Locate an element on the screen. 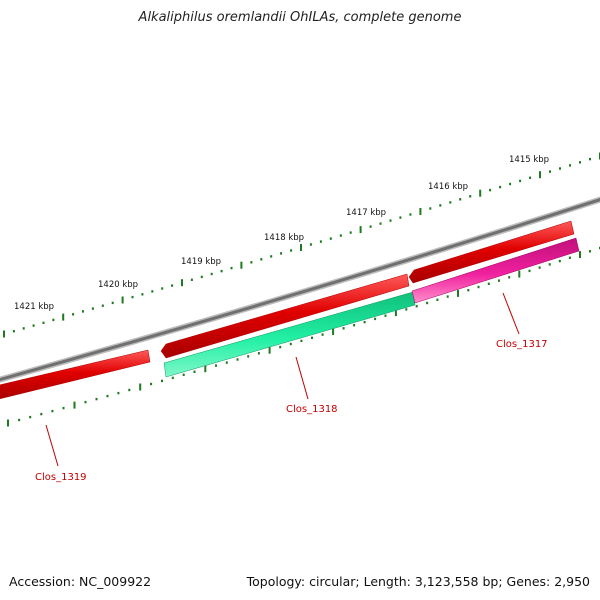 This screenshot has height=600, width=600. scale-label-1418: 1418 kbp is located at coordinates (284, 238).